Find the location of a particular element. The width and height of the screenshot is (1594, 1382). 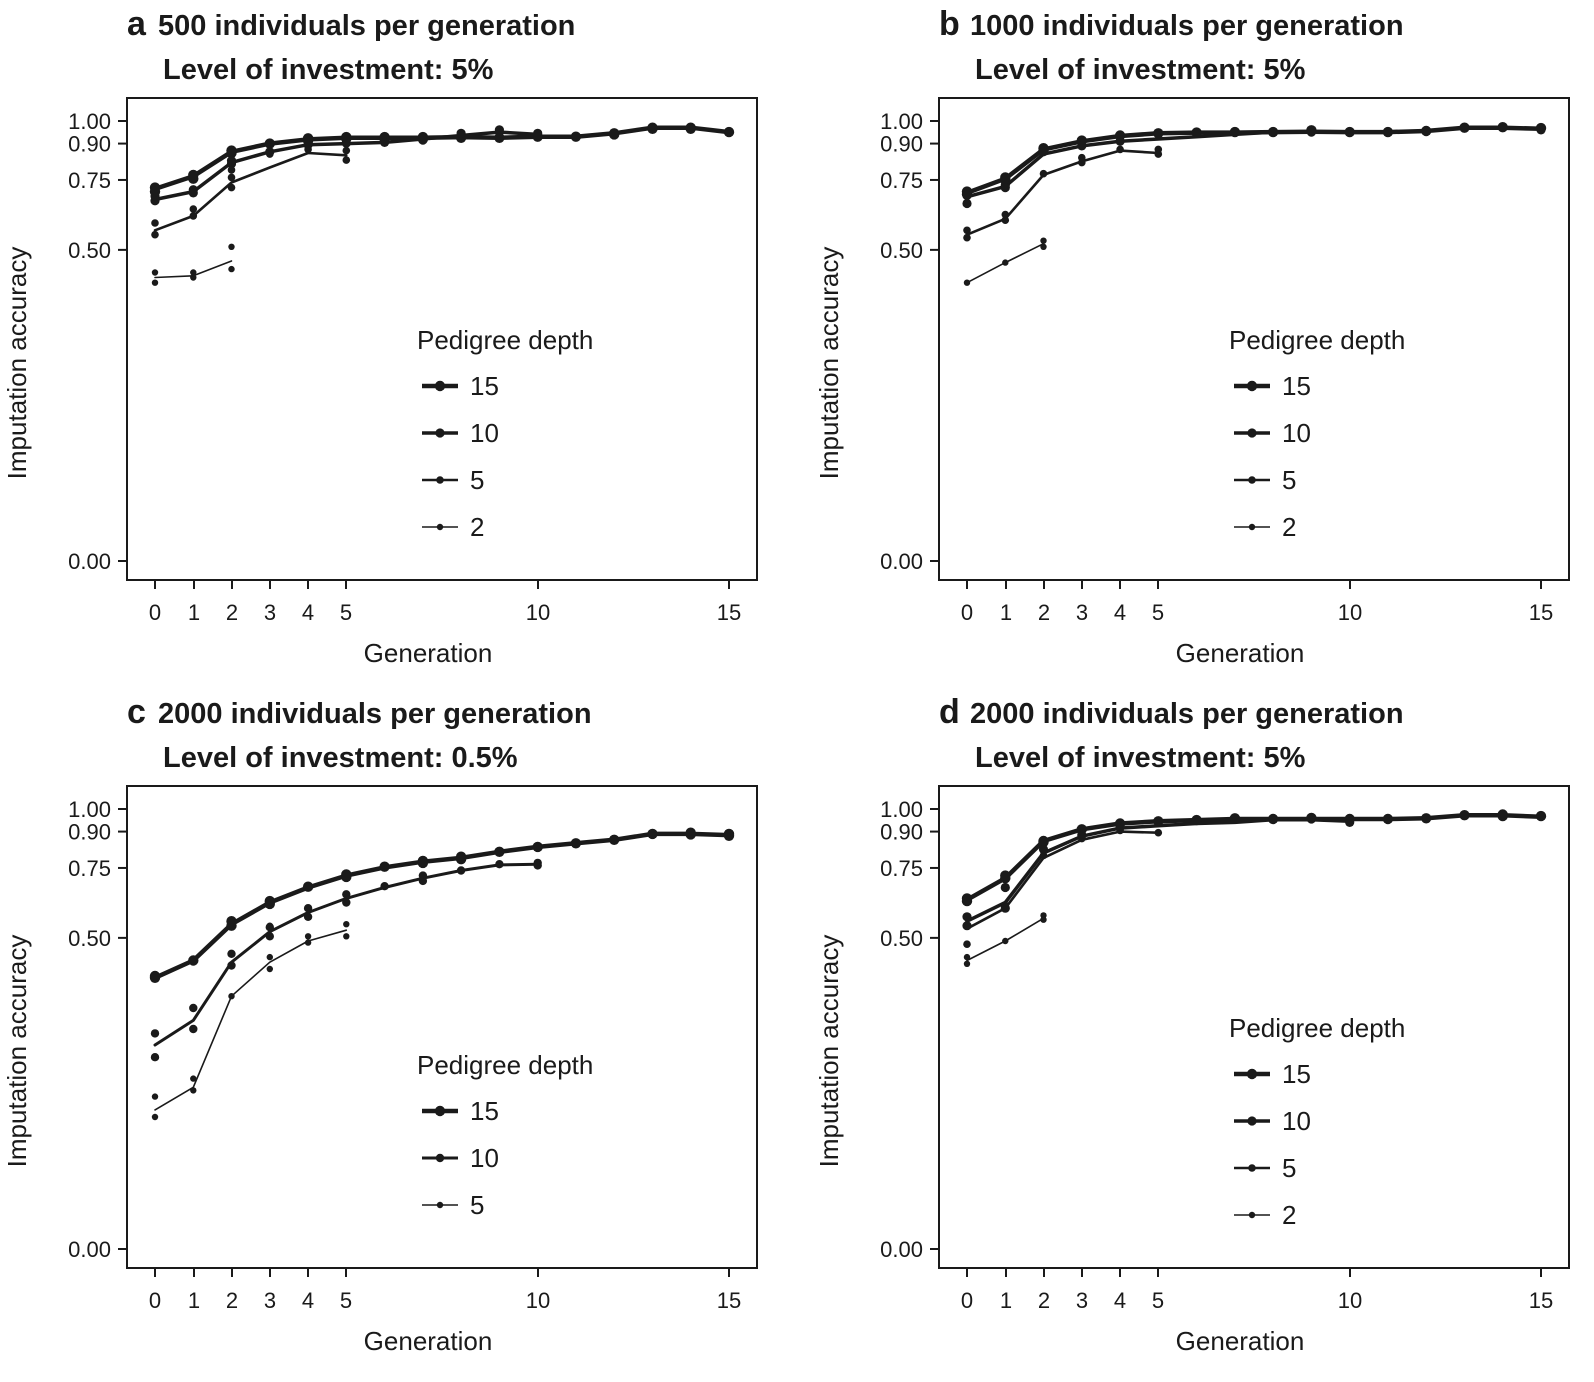

legend-item-15: 15 is located at coordinates (460, 1111).